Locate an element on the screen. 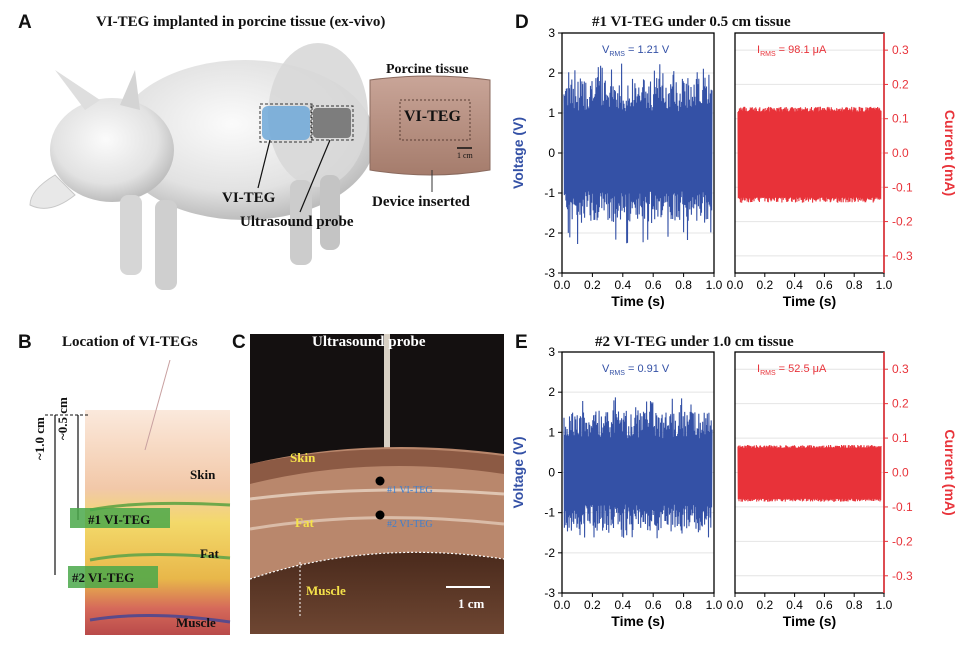  current-rms-annotation: IRMS = 98.1 μA is located at coordinates (792, 51).